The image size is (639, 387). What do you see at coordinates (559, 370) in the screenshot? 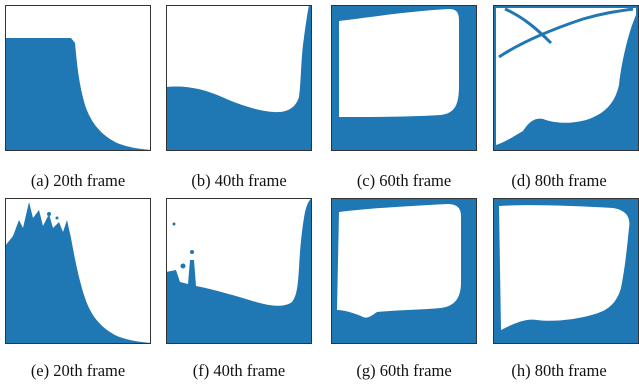
I see `caption-h: (h) 80th frame` at bounding box center [559, 370].